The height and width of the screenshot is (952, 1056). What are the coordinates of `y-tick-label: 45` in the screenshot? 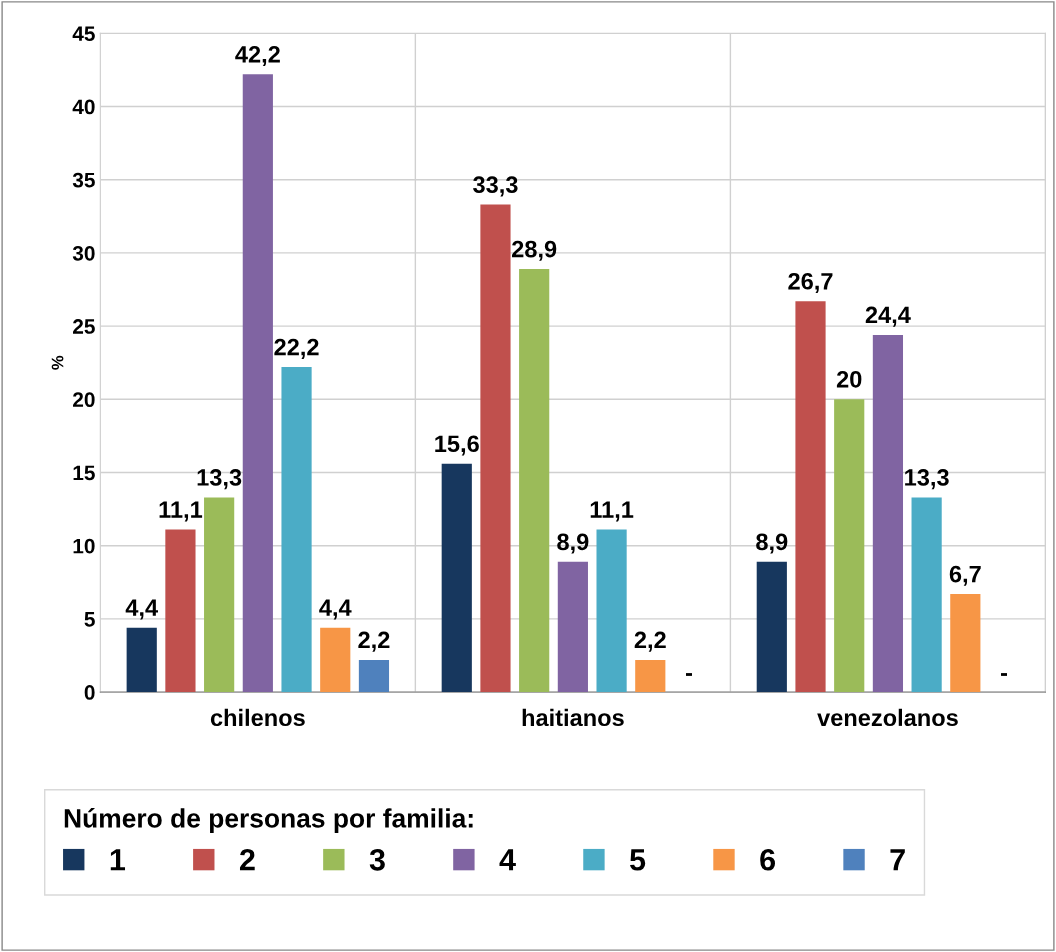 It's located at (83, 34).